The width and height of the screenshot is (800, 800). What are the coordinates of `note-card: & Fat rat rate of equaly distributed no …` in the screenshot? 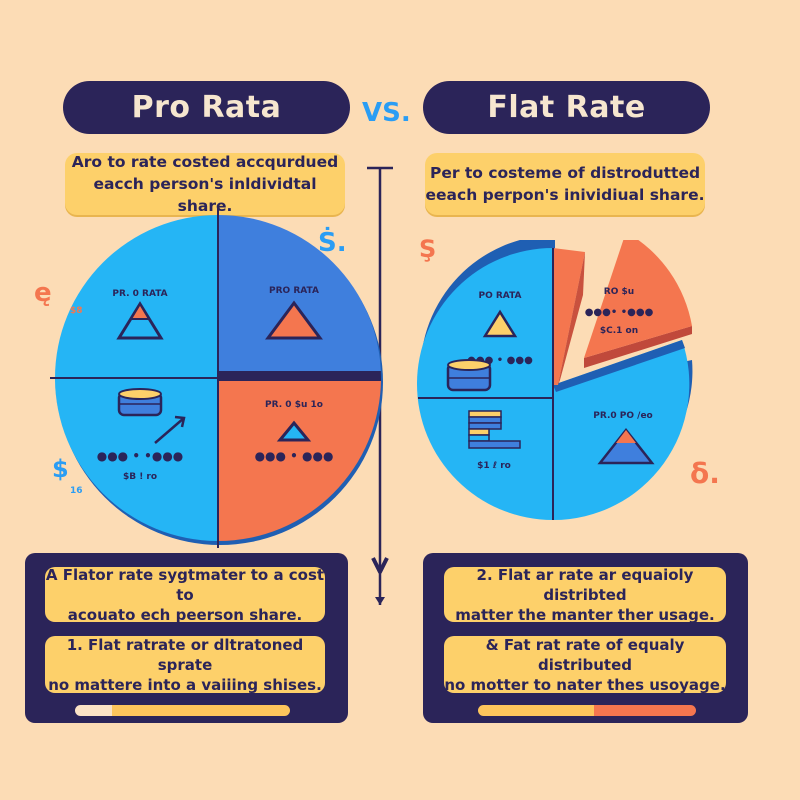 It's located at (585, 664).